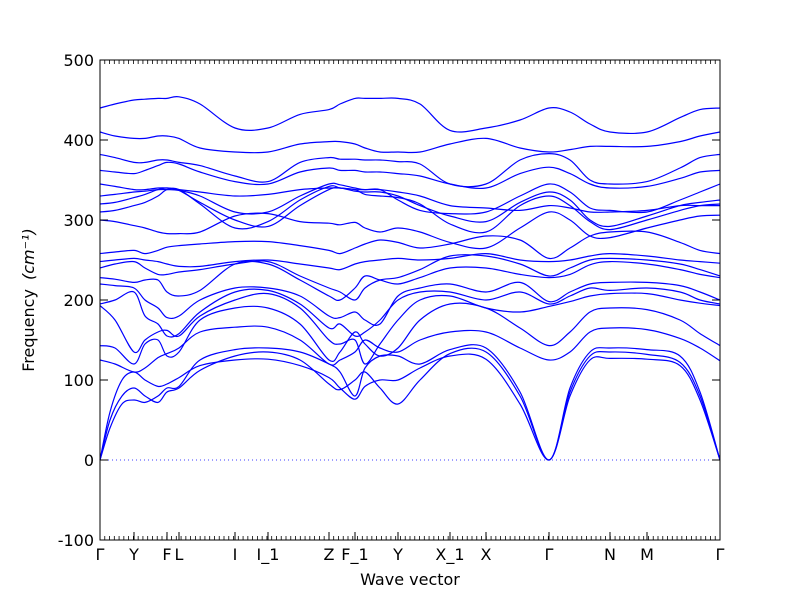 Image resolution: width=800 pixels, height=600 pixels. Describe the element at coordinates (78, 380) in the screenshot. I see `y-tick-label: 100` at that location.